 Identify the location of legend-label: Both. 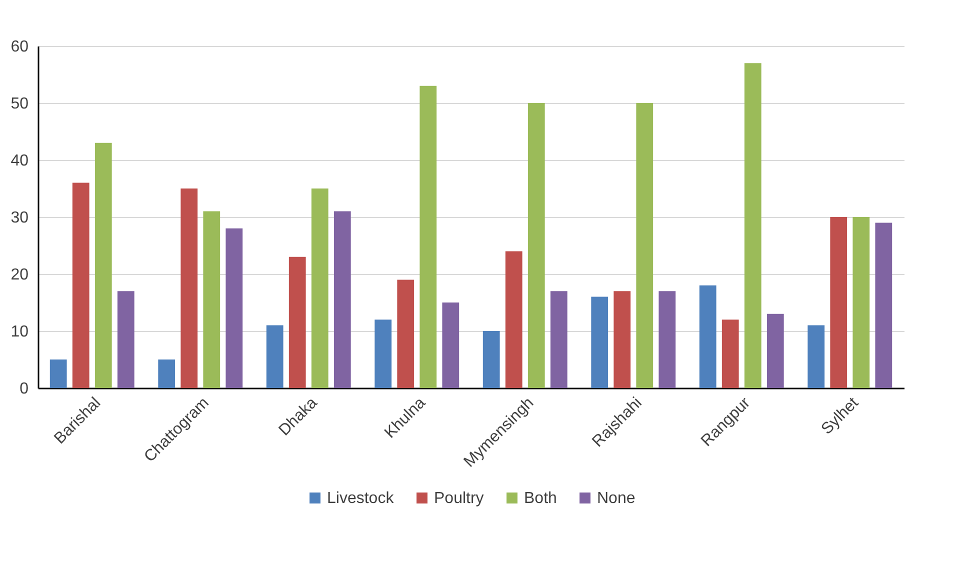
(540, 498).